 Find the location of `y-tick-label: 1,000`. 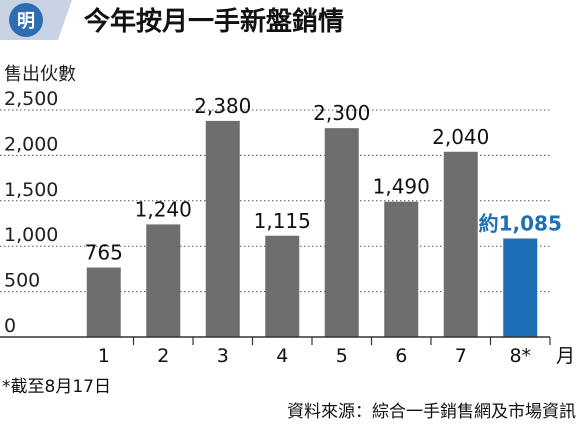

y-tick-label: 1,000 is located at coordinates (31, 235).